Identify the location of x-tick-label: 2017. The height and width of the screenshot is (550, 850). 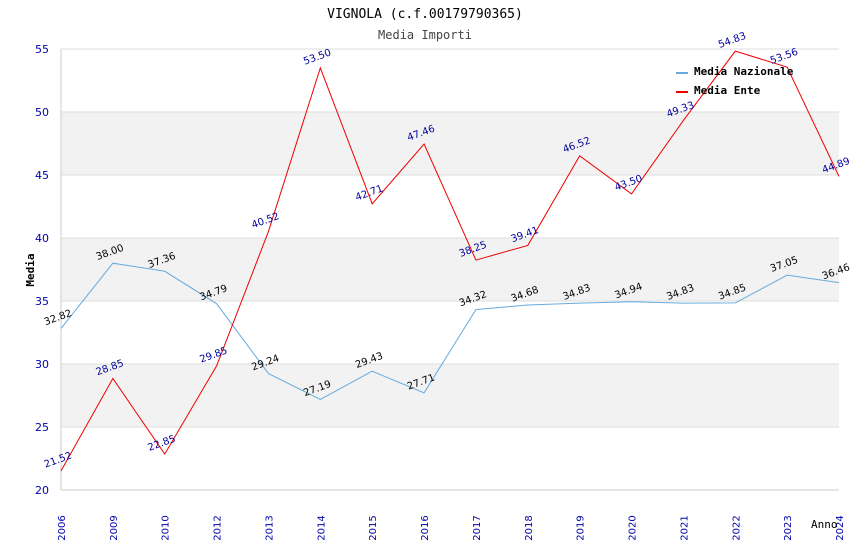
(477, 527).